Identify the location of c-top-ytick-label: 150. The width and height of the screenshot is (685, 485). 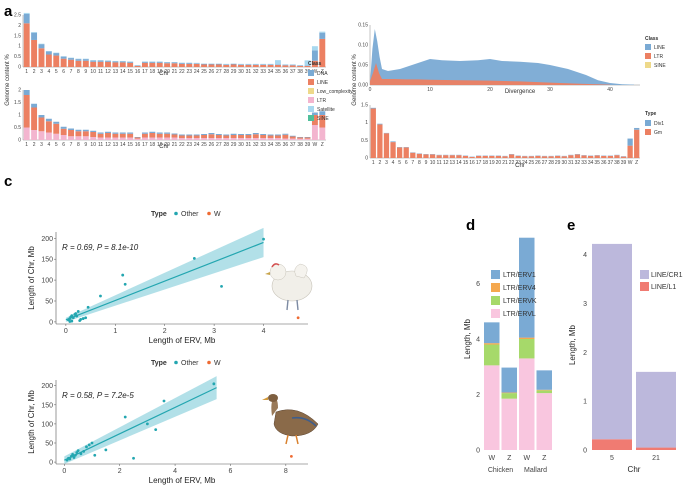
(47, 260).